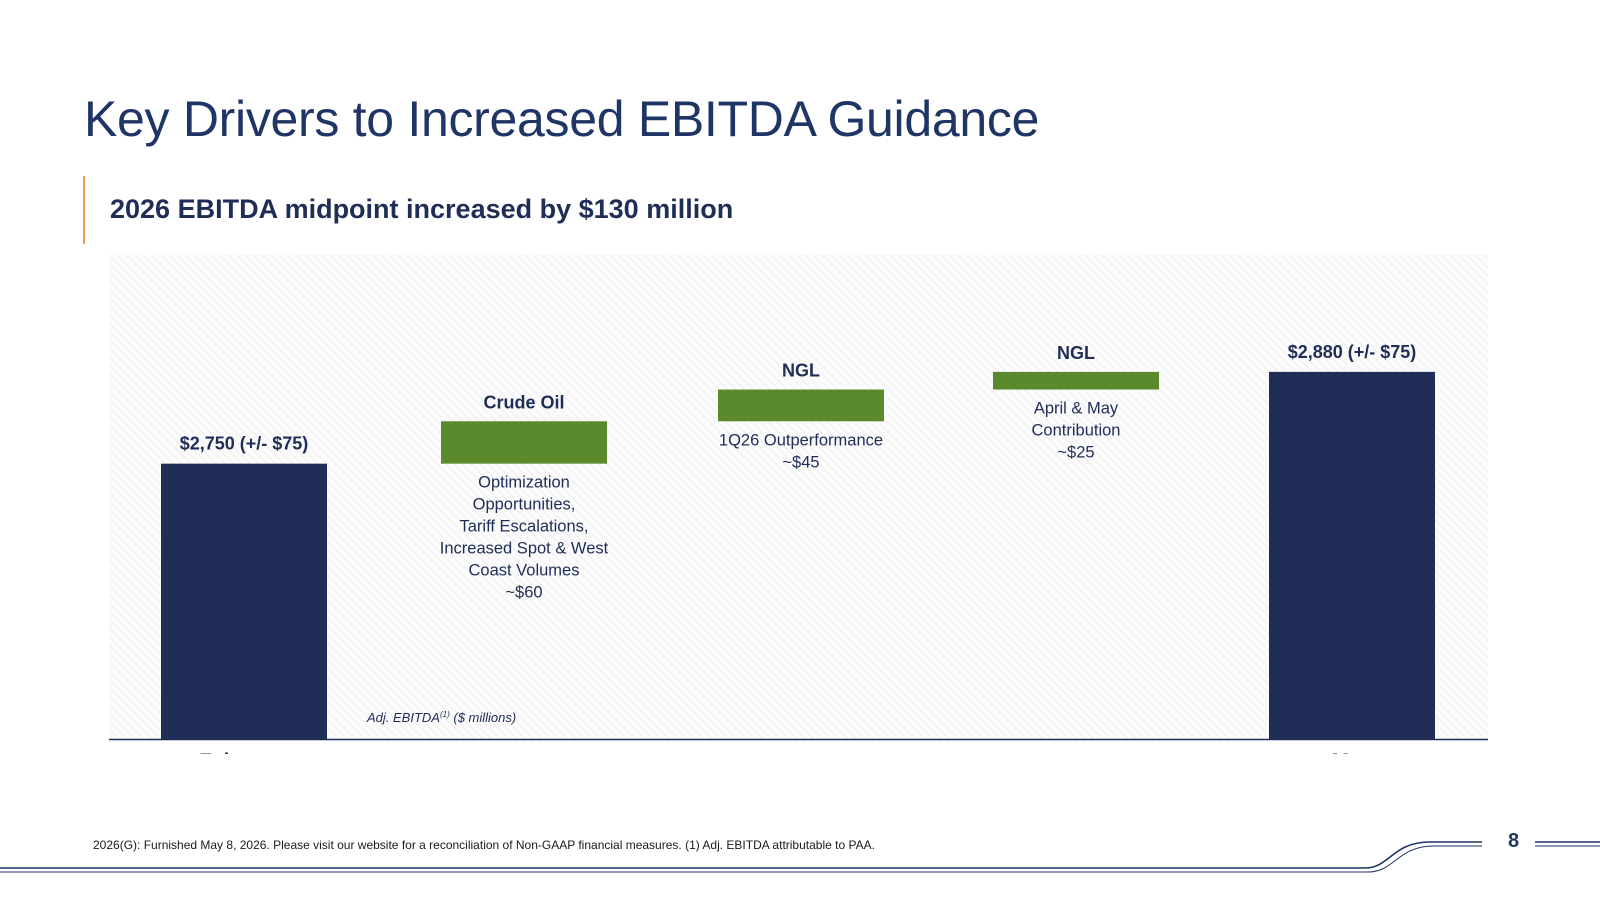 This screenshot has height=900, width=1600. I want to click on driver-description-label: Increased Spot & West, so click(524, 549).